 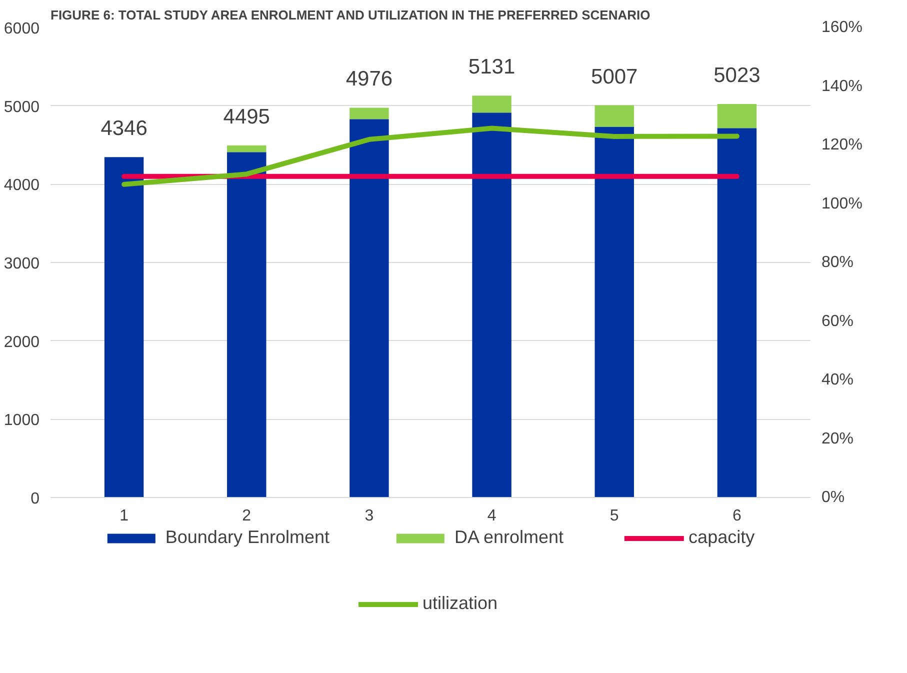 What do you see at coordinates (614, 516) in the screenshot?
I see `x-tick-label: 5` at bounding box center [614, 516].